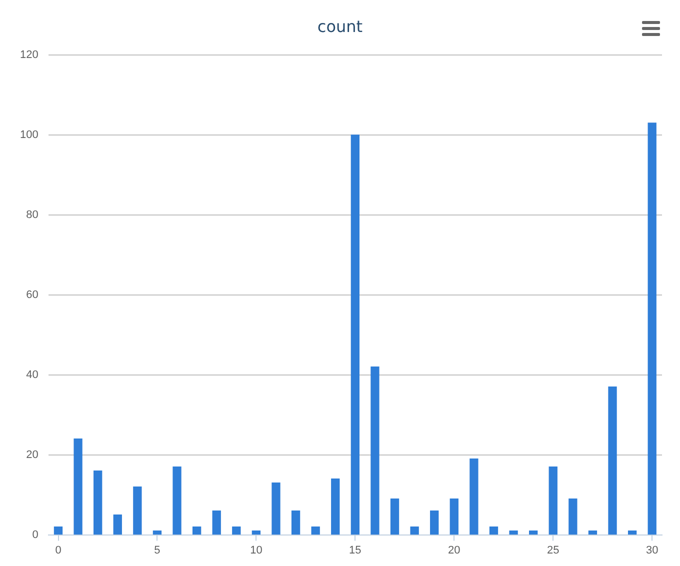 Image resolution: width=680 pixels, height=566 pixels. I want to click on y-tick-label: 120, so click(29, 55).